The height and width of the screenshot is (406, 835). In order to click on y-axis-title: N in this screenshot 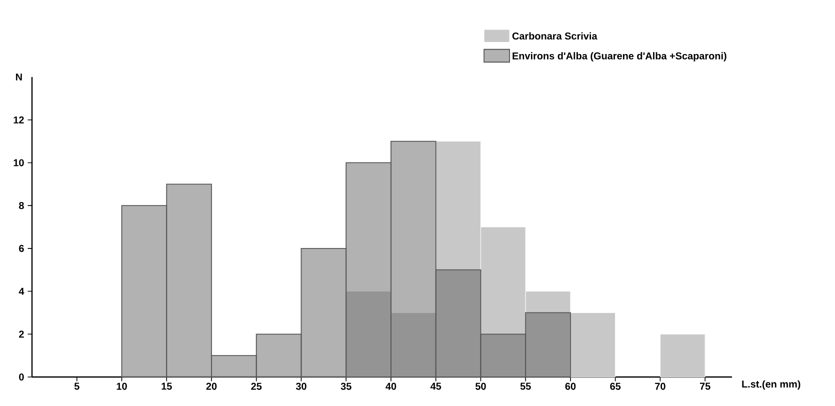, I will do `click(19, 77)`.